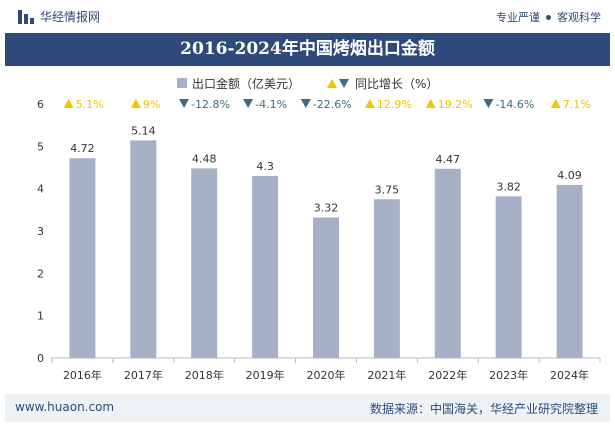  What do you see at coordinates (344, 83) in the screenshot?
I see `legend-down-triangle-icon` at bounding box center [344, 83].